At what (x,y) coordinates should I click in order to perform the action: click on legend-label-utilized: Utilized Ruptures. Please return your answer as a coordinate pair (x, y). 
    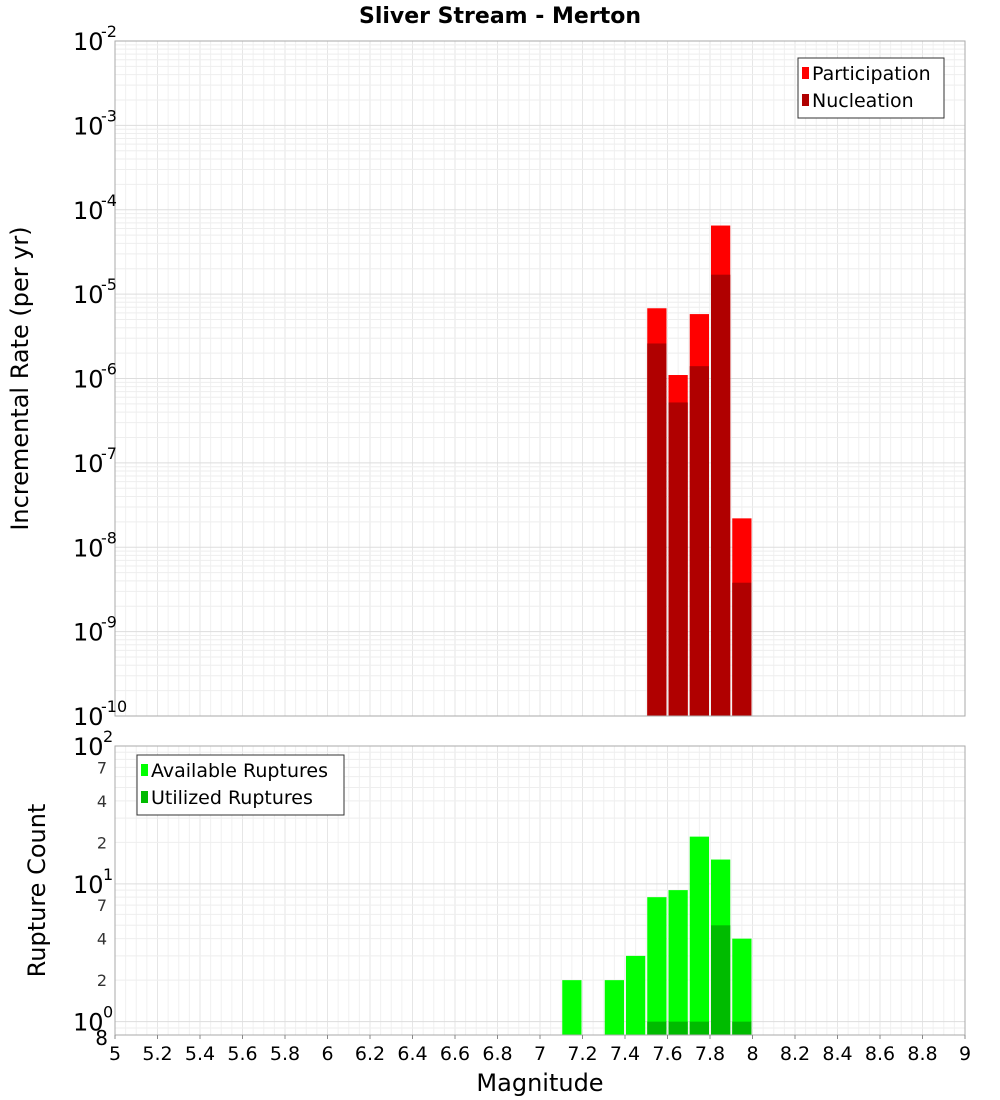
    Looking at the image, I should click on (232, 798).